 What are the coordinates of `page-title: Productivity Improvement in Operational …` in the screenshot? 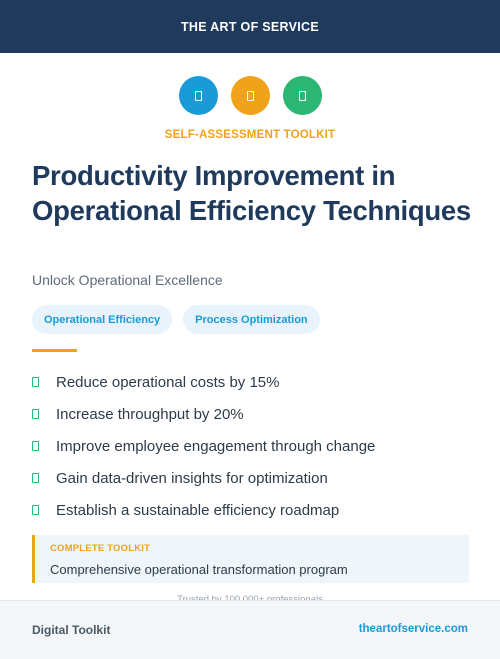 It's located at (251, 193).